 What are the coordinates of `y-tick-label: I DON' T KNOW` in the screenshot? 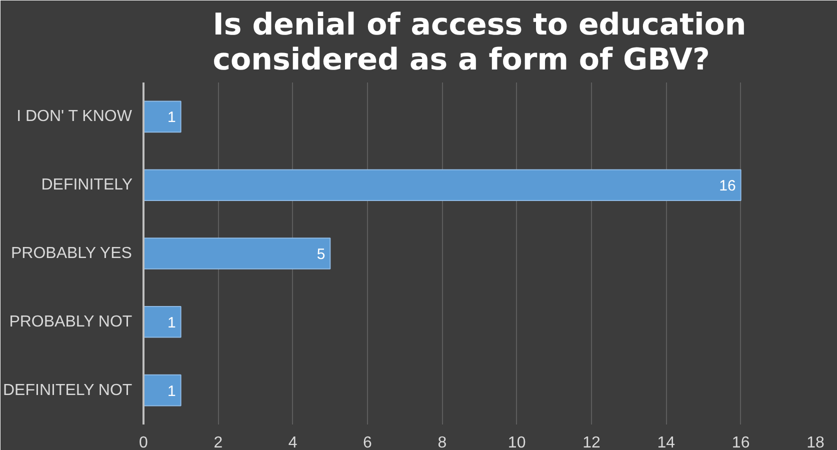 It's located at (74, 117).